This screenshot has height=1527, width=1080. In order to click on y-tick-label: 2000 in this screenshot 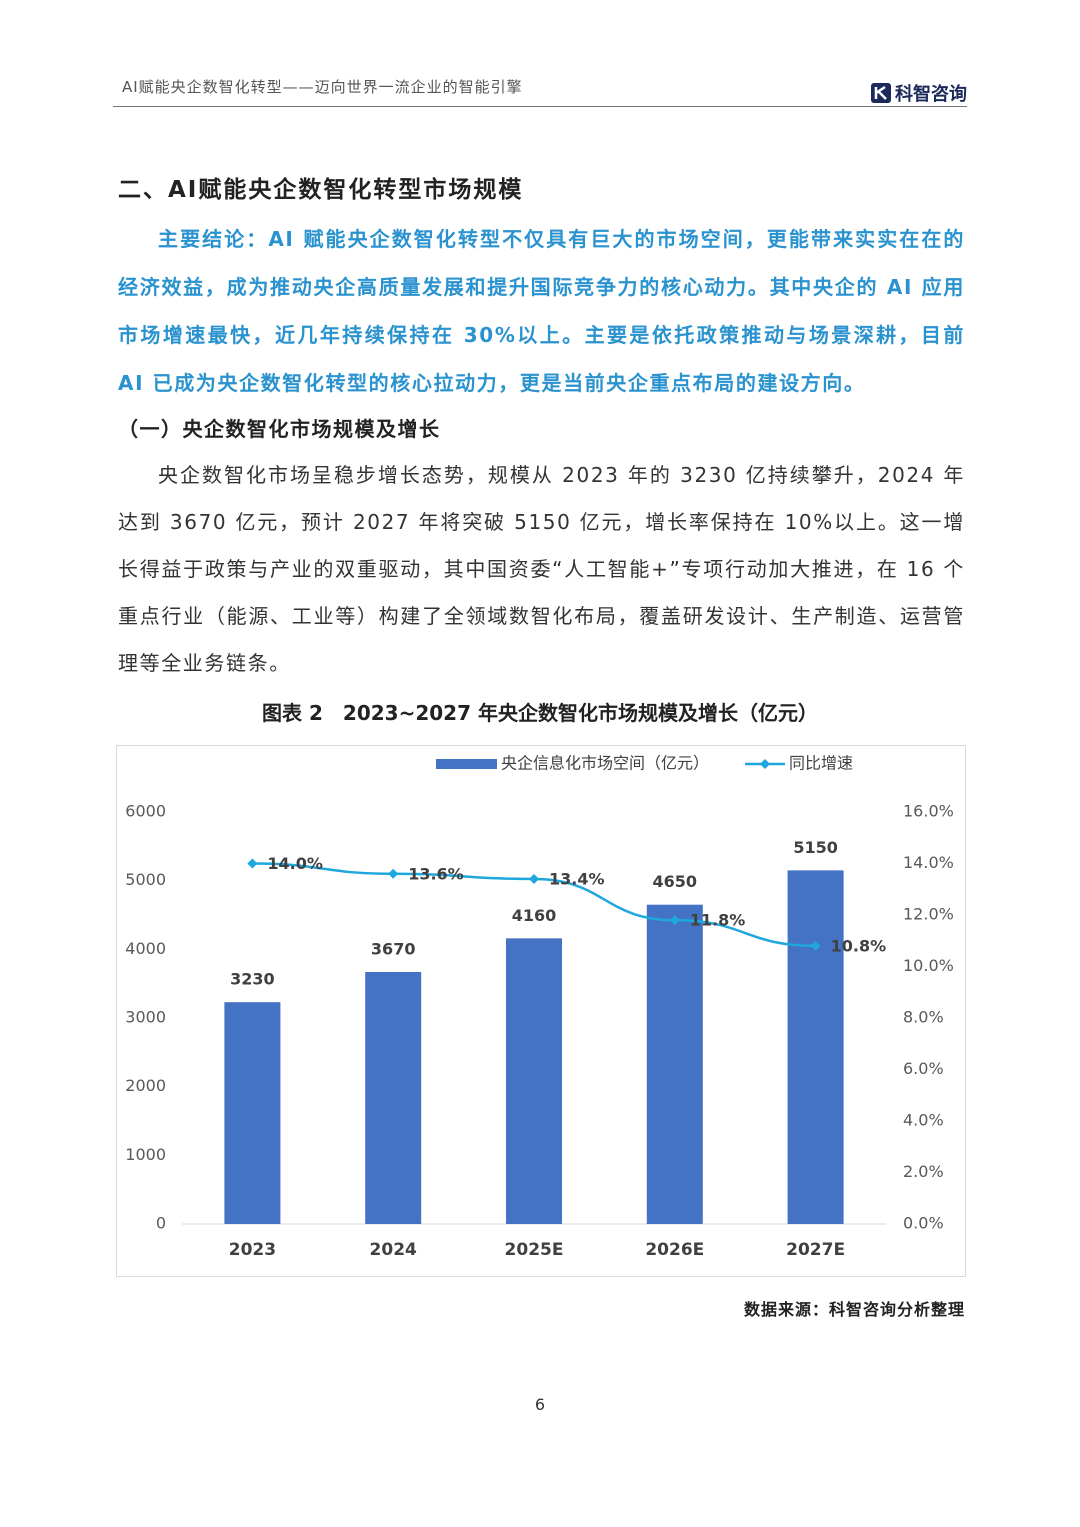, I will do `click(145, 1085)`.